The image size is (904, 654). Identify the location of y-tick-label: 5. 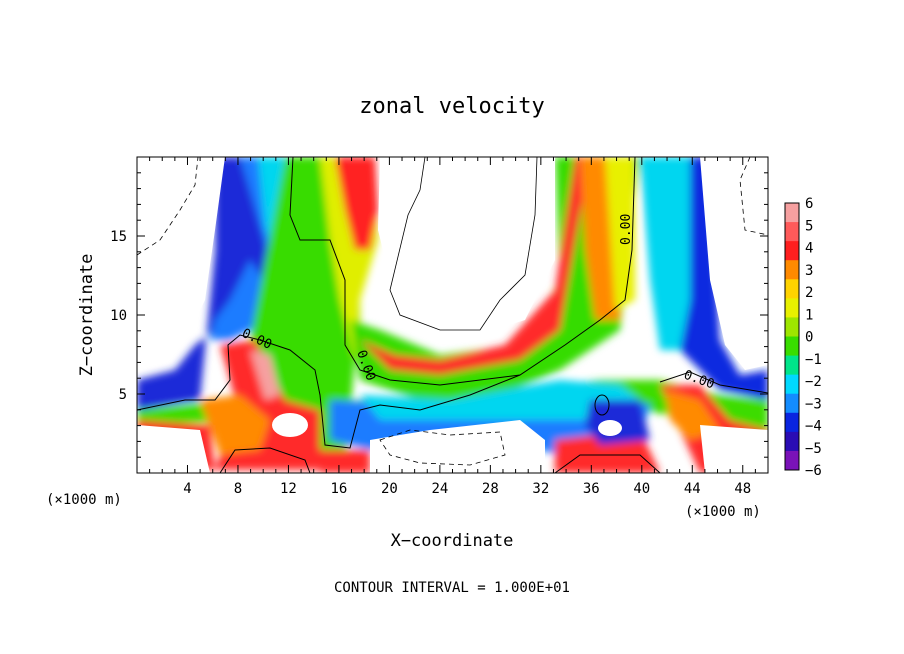
(123, 395).